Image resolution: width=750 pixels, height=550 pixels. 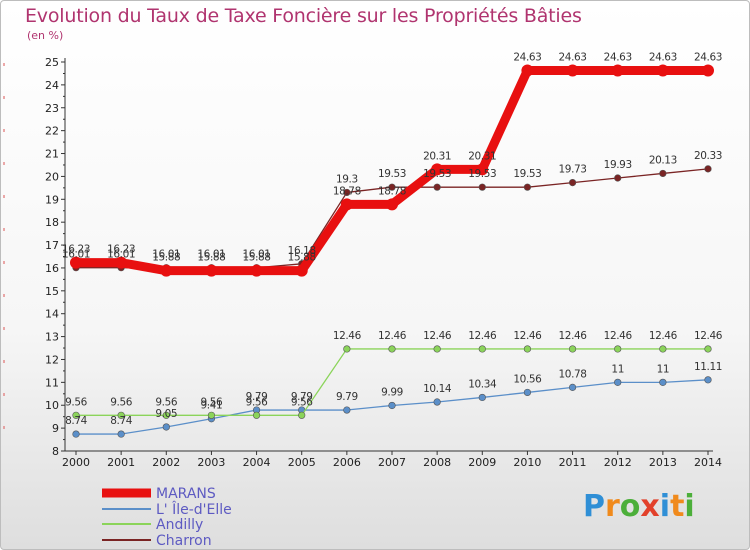 I want to click on x-tick-label: 2013, so click(x=663, y=462).